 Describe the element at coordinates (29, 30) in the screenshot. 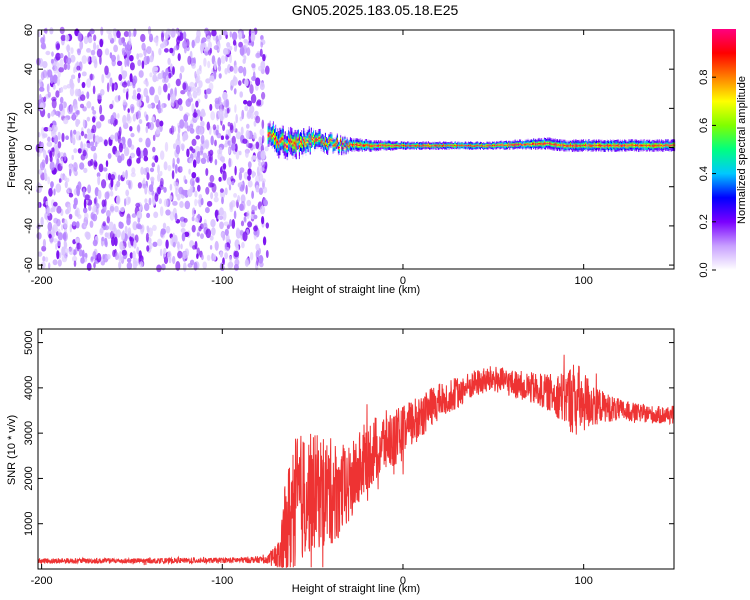

I see `spectrogram-y-tick-label: 60` at that location.